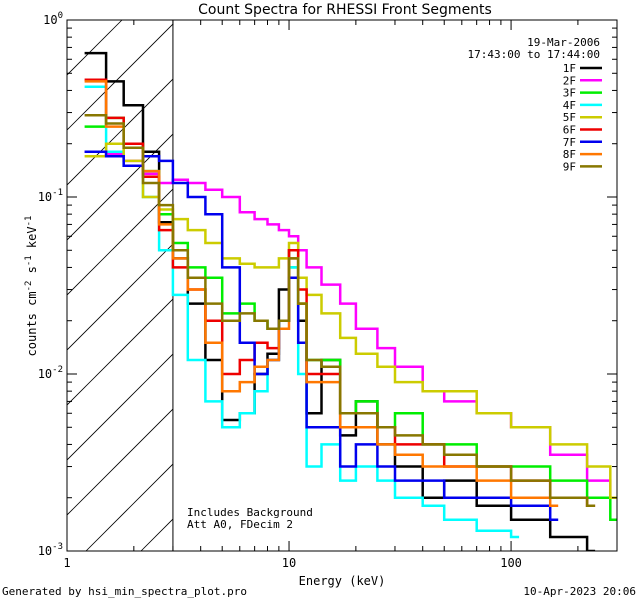 The image size is (640, 600). I want to click on legend-label-7F: 7F, so click(569, 142).